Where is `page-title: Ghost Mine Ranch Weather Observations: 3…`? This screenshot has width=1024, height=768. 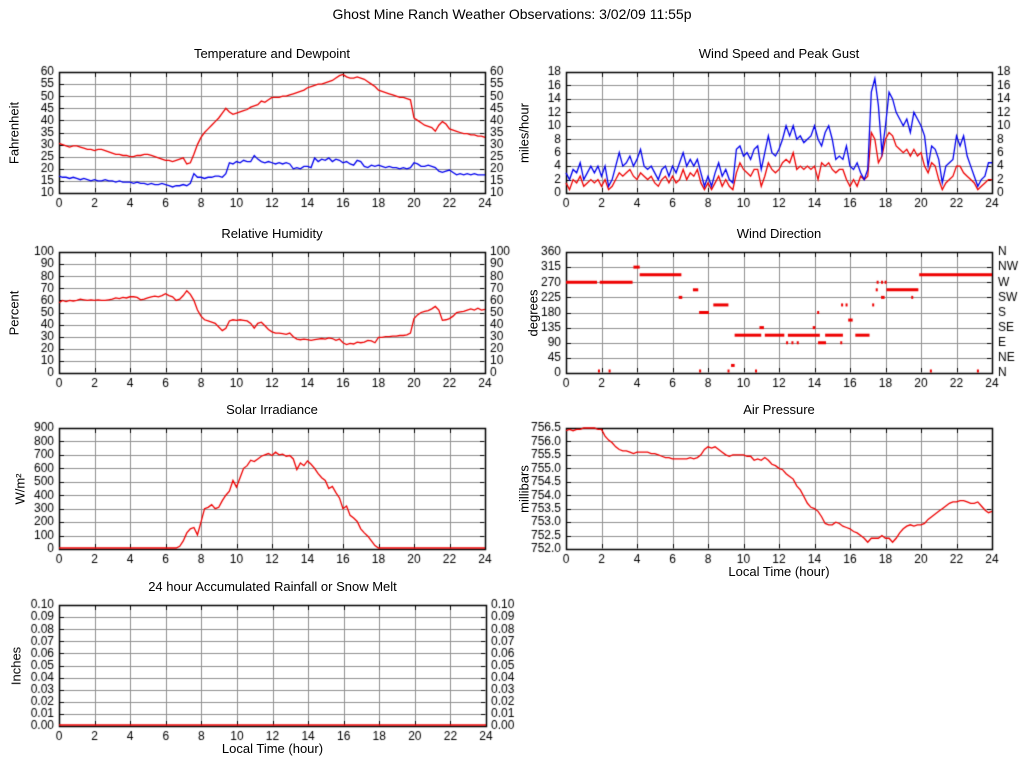 page-title: Ghost Mine Ranch Weather Observations: 3… is located at coordinates (512, 14).